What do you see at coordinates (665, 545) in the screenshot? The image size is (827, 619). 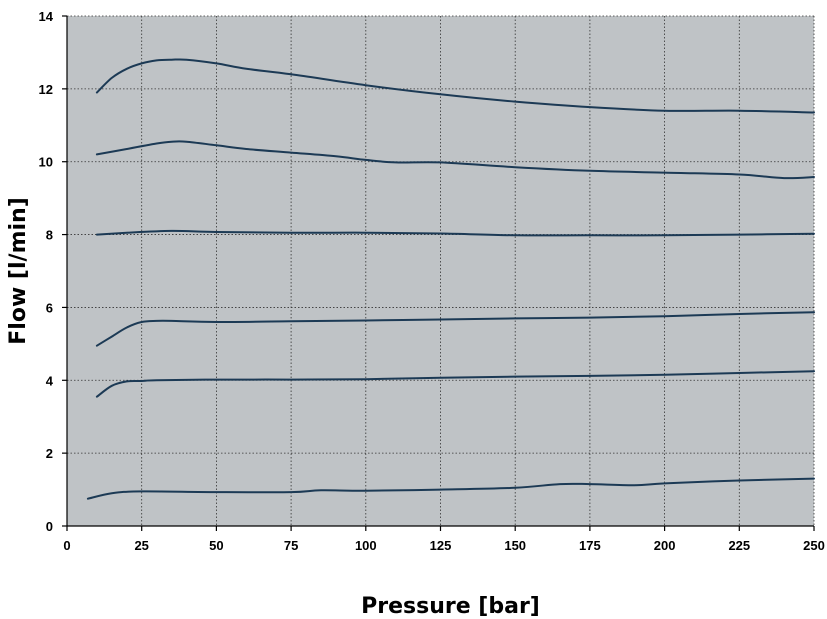 I see `x-tick-label: 200` at bounding box center [665, 545].